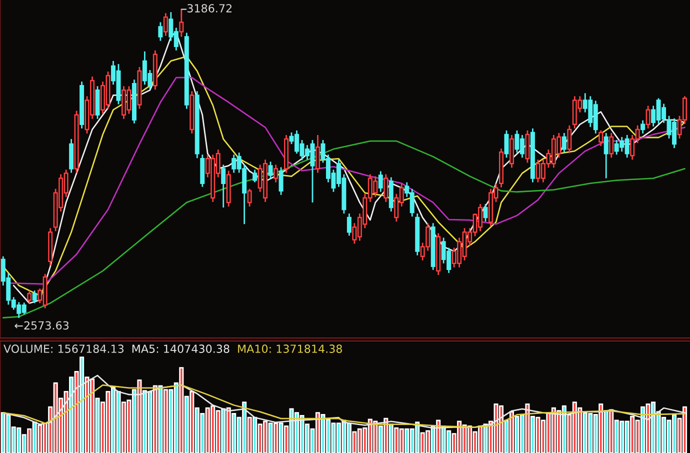  What do you see at coordinates (64, 348) in the screenshot?
I see `chart-title: VOLUME: 1567184.13` at bounding box center [64, 348].